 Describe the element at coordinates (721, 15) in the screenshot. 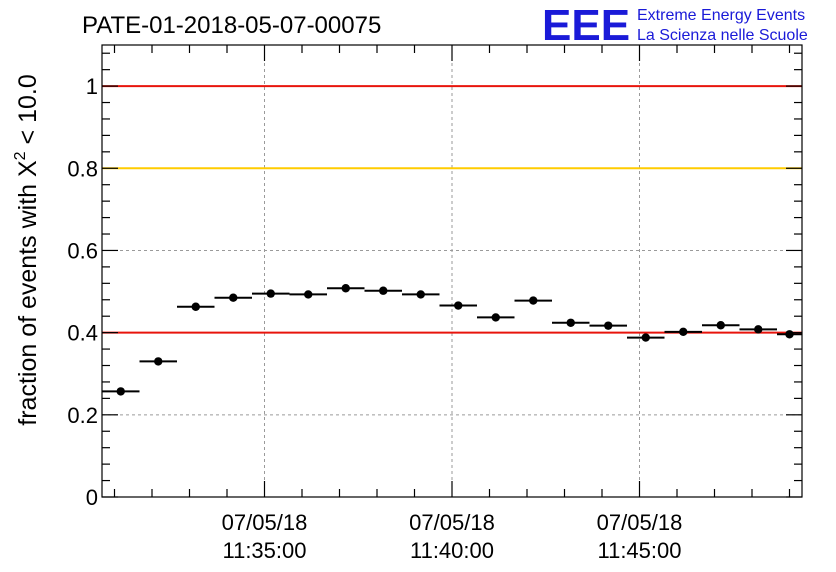

I see `logo-line-1: Extreme Energy Events` at that location.